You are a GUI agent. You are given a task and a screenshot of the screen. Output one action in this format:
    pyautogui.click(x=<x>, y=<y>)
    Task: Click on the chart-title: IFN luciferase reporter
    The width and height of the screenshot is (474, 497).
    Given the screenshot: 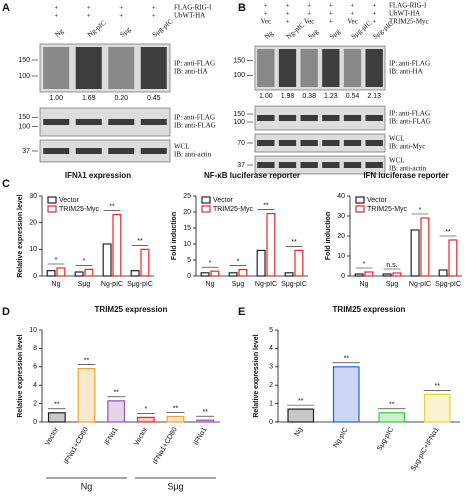 What is the action you would take?
    pyautogui.click(x=405, y=175)
    